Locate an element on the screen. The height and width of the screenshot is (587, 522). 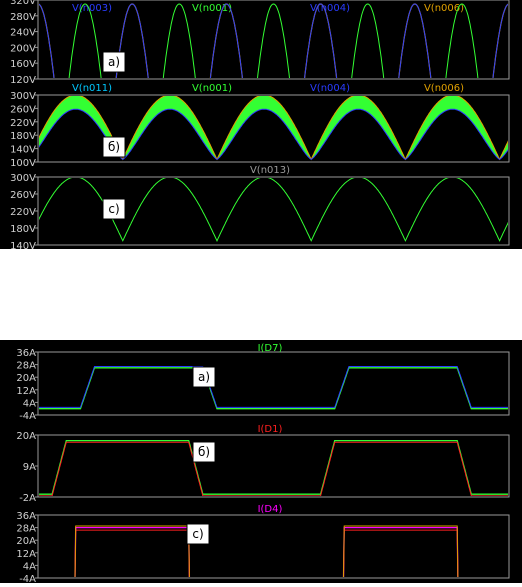
legend-entry: V(n013) is located at coordinates (270, 170).